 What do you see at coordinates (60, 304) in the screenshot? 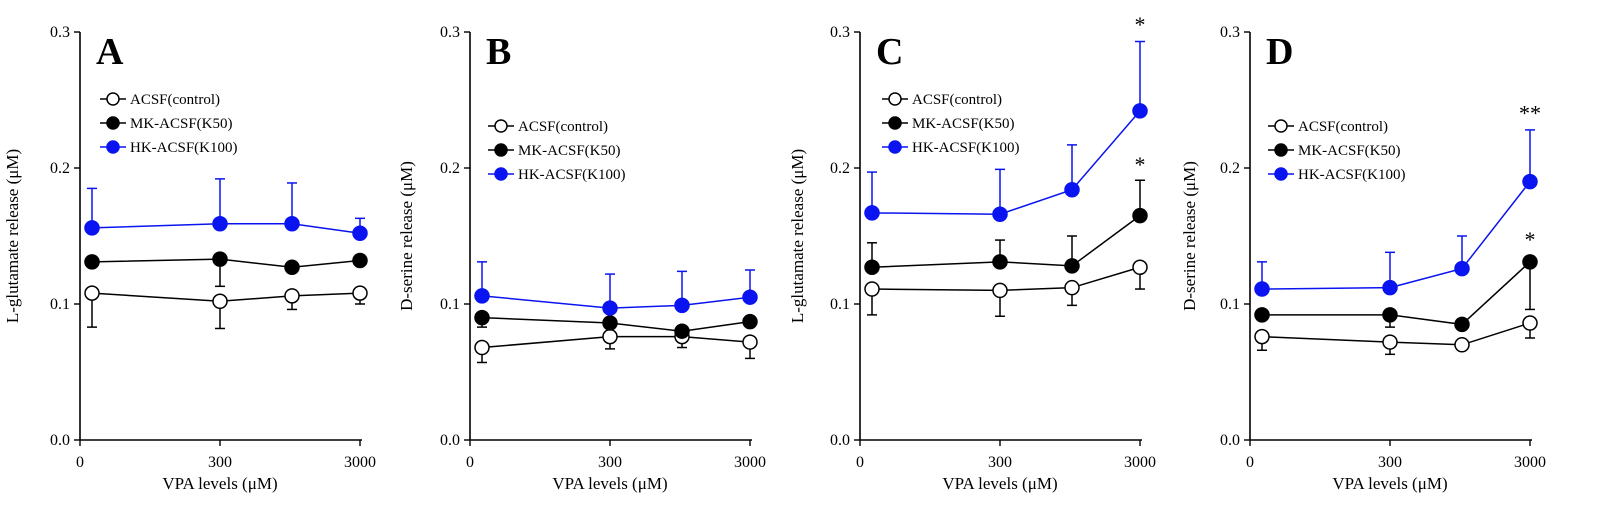
I see `y-tick-label: 0.1` at bounding box center [60, 304].